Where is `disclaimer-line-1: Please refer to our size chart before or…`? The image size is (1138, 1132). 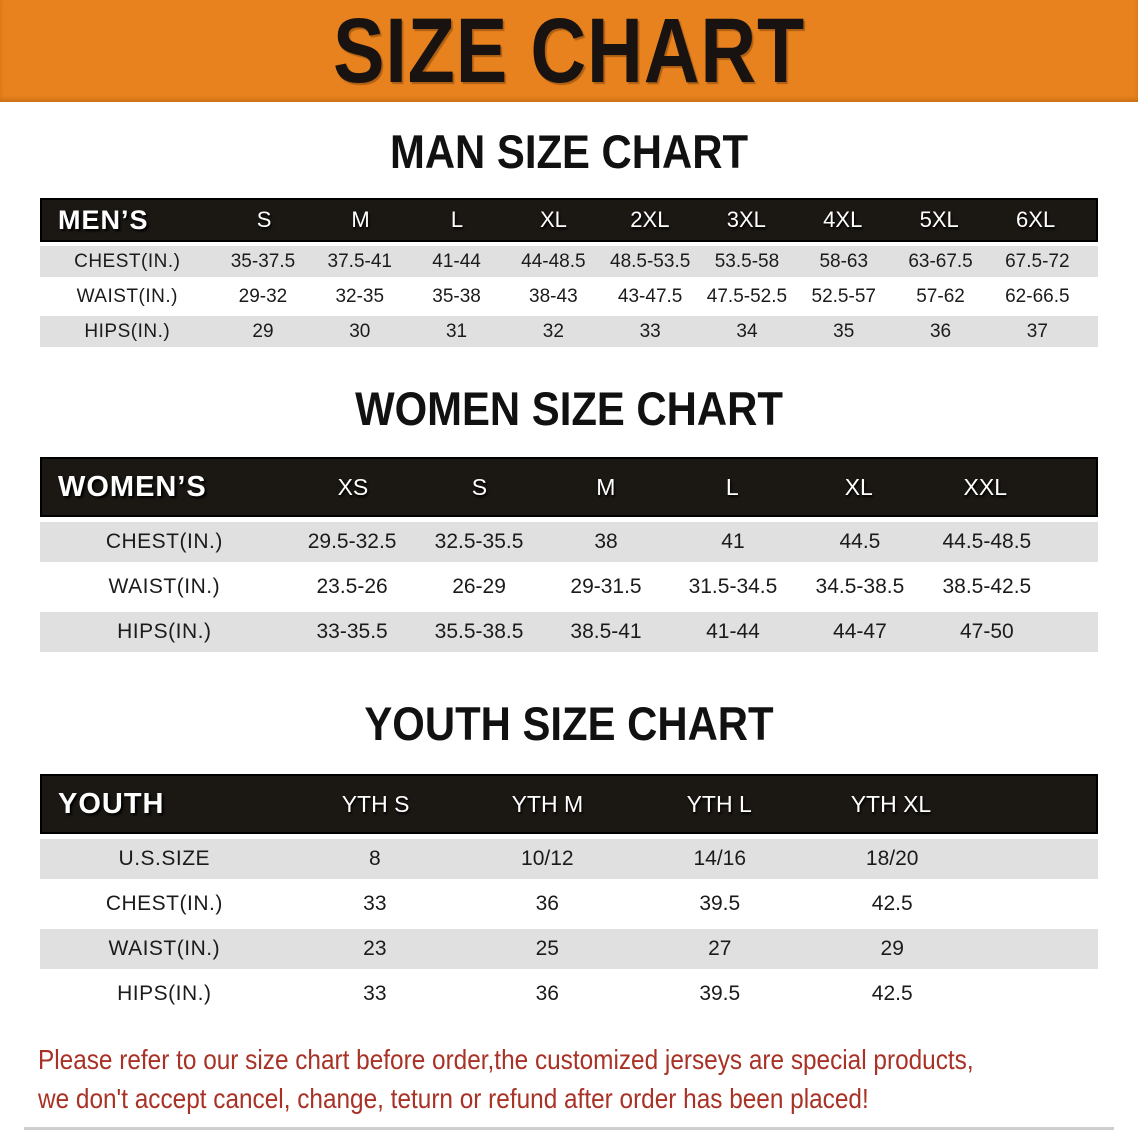
disclaimer-line-1: Please refer to our size chart before or… is located at coordinates (506, 1059).